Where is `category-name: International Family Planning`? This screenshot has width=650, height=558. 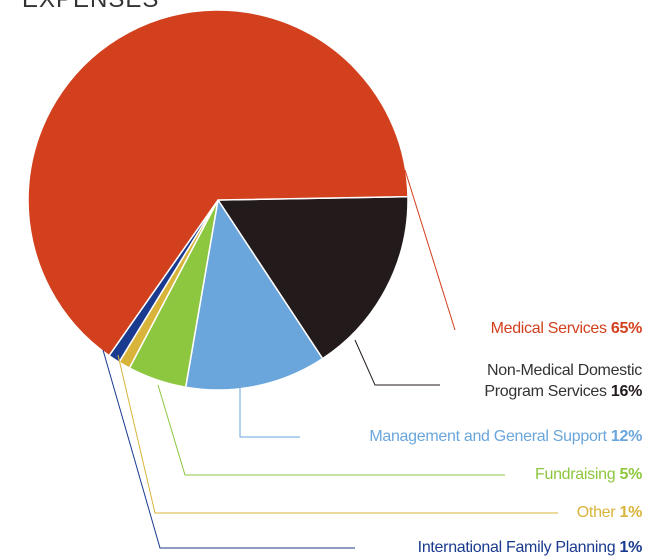
category-name: International Family Planning is located at coordinates (516, 547).